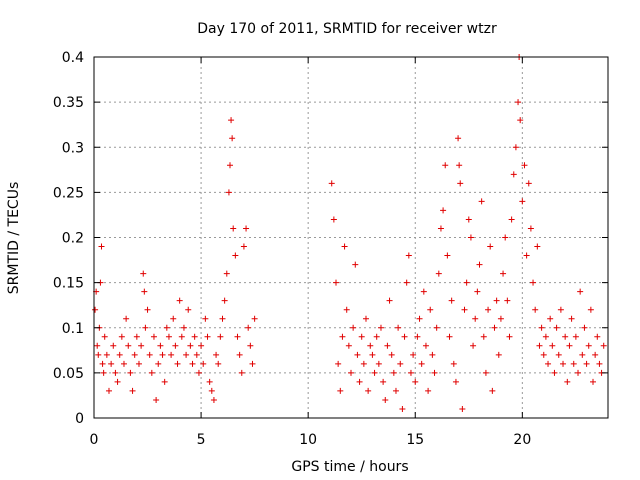 The height and width of the screenshot is (480, 640). I want to click on x-tick-label: 15, so click(415, 440).